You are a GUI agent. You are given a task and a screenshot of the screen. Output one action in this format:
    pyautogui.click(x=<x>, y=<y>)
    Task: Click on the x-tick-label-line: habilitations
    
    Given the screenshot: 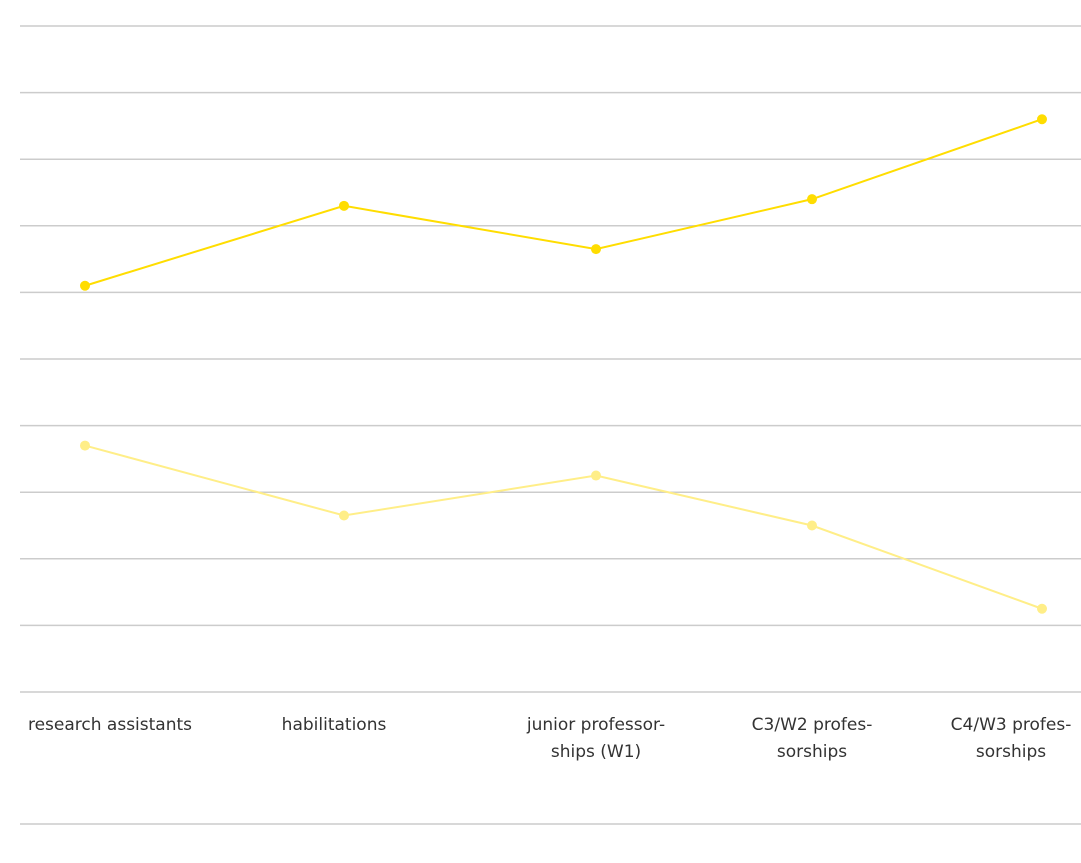 What is the action you would take?
    pyautogui.click(x=334, y=725)
    